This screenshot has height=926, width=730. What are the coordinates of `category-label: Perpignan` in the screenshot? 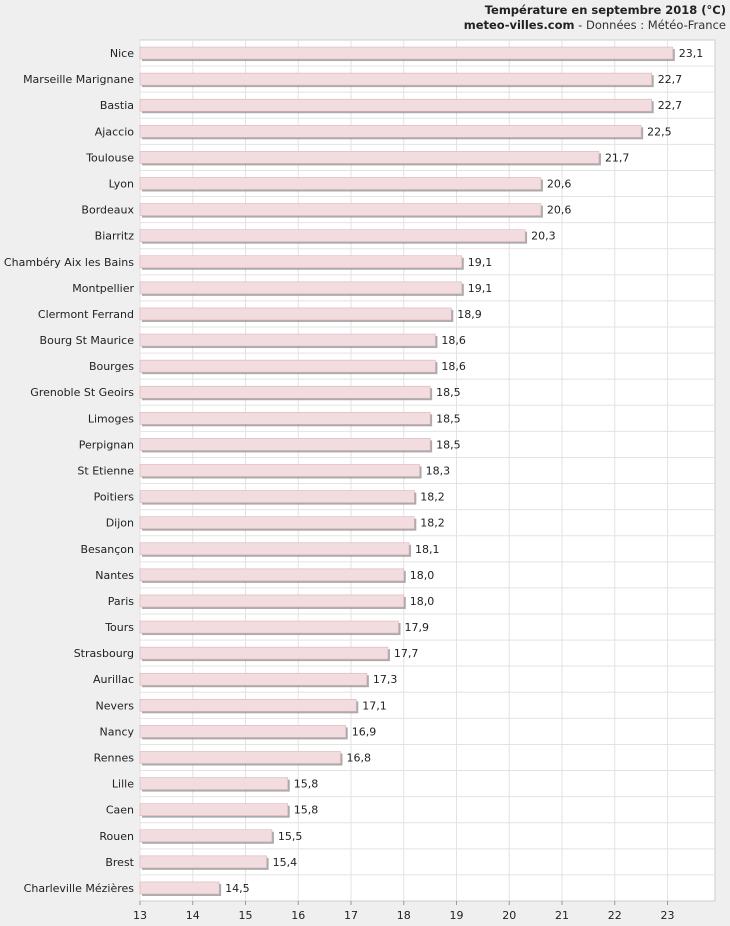 It's located at (106, 444).